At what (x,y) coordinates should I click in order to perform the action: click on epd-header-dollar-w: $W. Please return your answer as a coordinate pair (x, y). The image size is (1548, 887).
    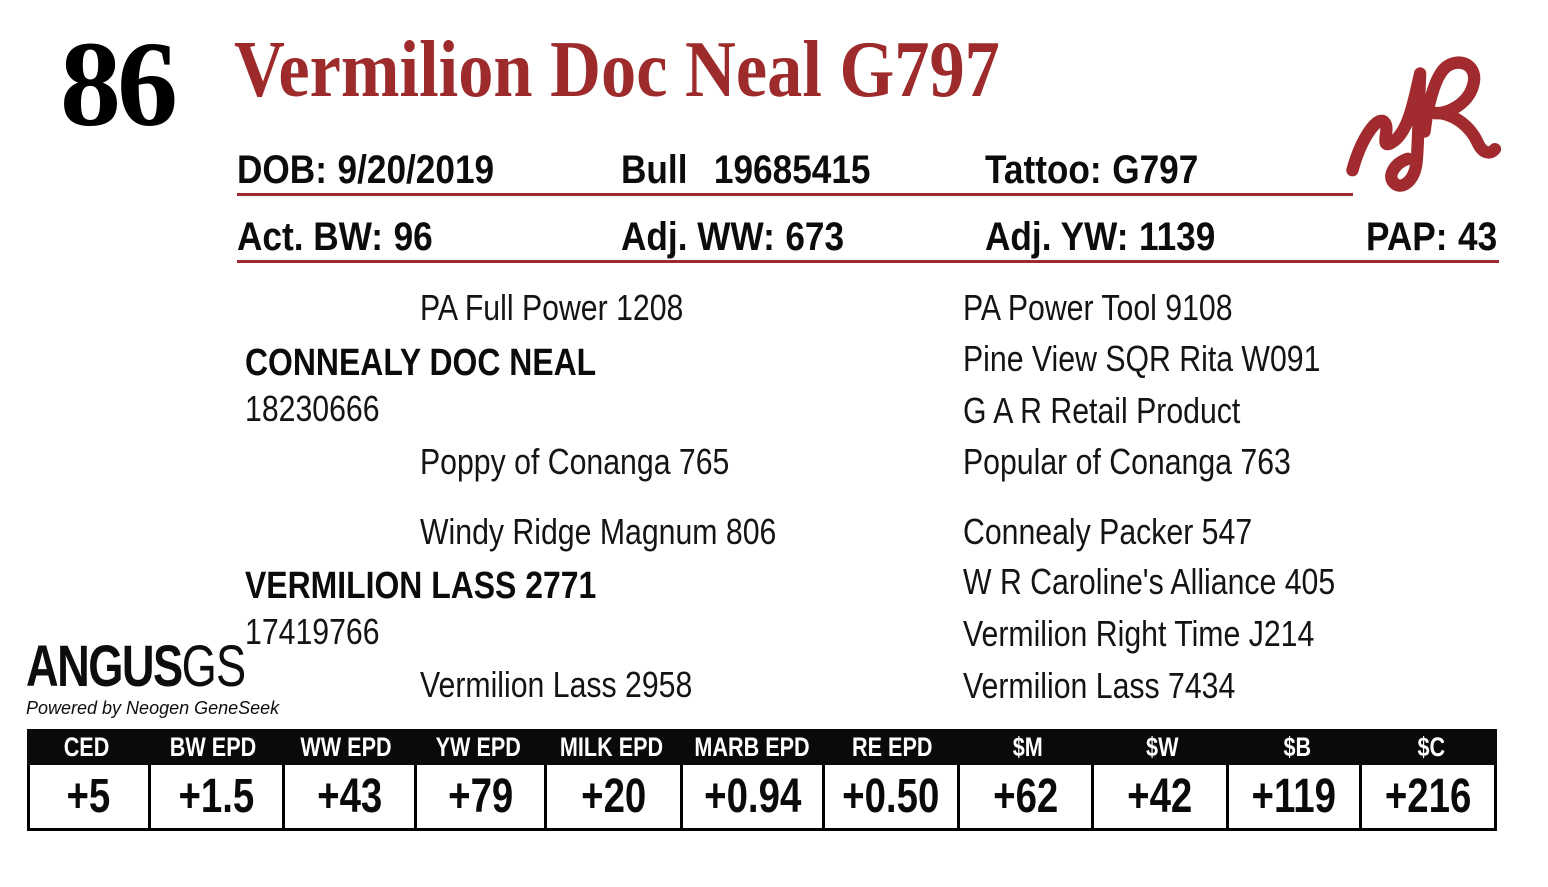
    Looking at the image, I should click on (1162, 746).